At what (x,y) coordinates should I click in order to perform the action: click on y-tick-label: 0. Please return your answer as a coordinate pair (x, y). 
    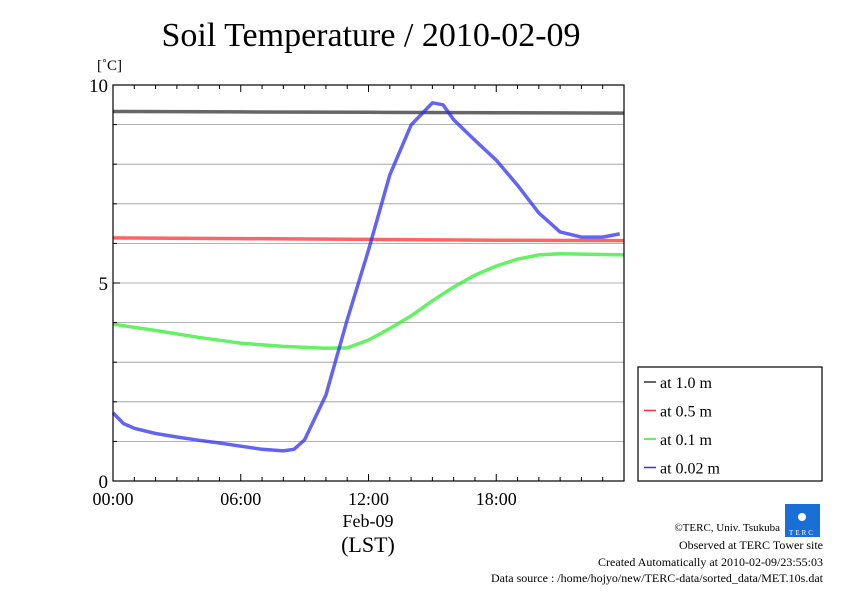
    Looking at the image, I should click on (104, 482).